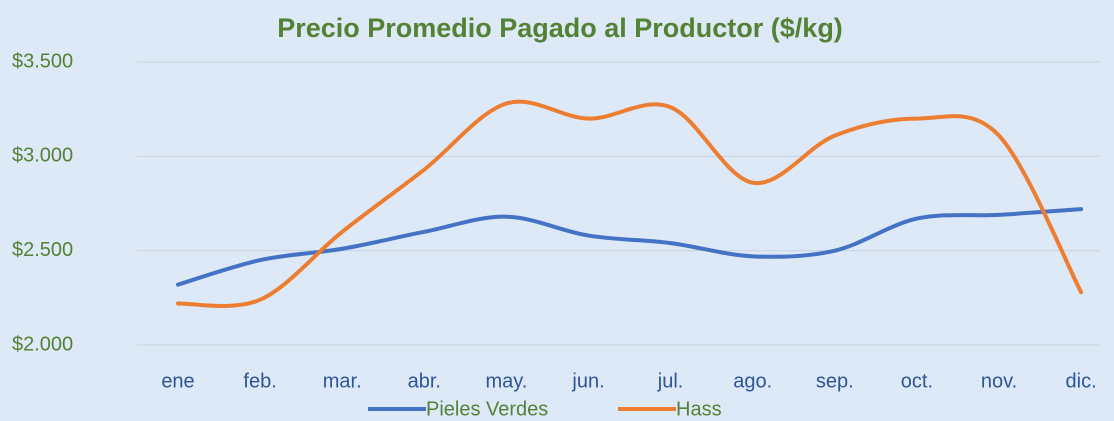 The width and height of the screenshot is (1114, 421). What do you see at coordinates (917, 381) in the screenshot?
I see `x-tick-label: oct.` at bounding box center [917, 381].